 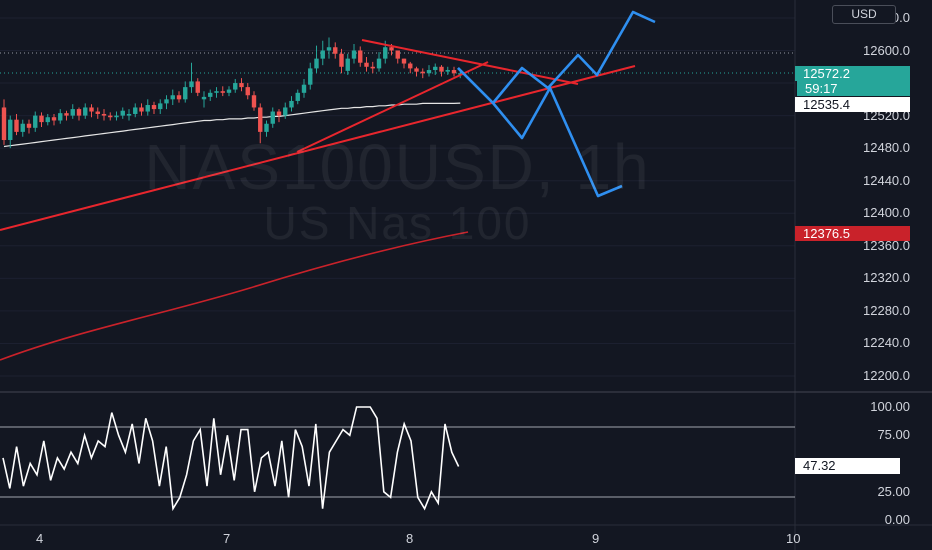 What do you see at coordinates (886, 213) in the screenshot?
I see `price-tick-label: 12400.0` at bounding box center [886, 213].